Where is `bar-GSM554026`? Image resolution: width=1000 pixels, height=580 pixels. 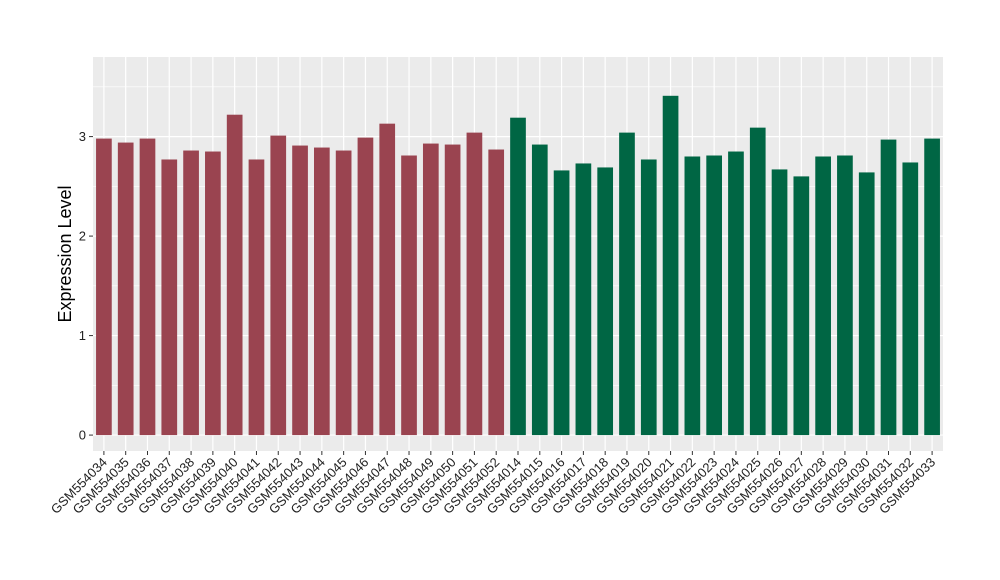
bar-GSM554026 is located at coordinates (779, 302).